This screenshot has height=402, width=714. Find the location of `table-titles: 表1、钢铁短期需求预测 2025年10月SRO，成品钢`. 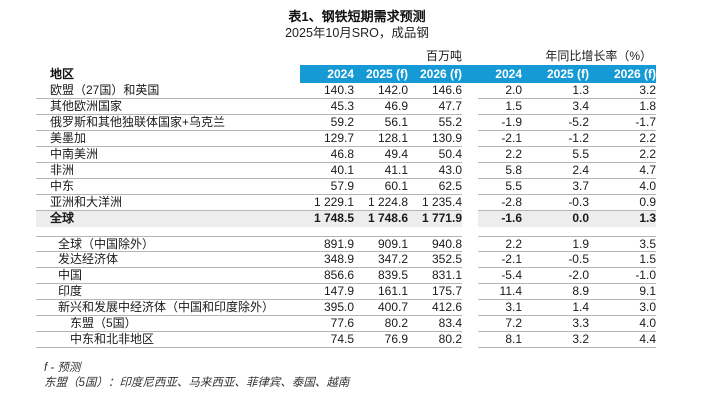

table-titles: 表1、钢铁短期需求预测 2025年10月SRO，成品钢 is located at coordinates (357, 20).